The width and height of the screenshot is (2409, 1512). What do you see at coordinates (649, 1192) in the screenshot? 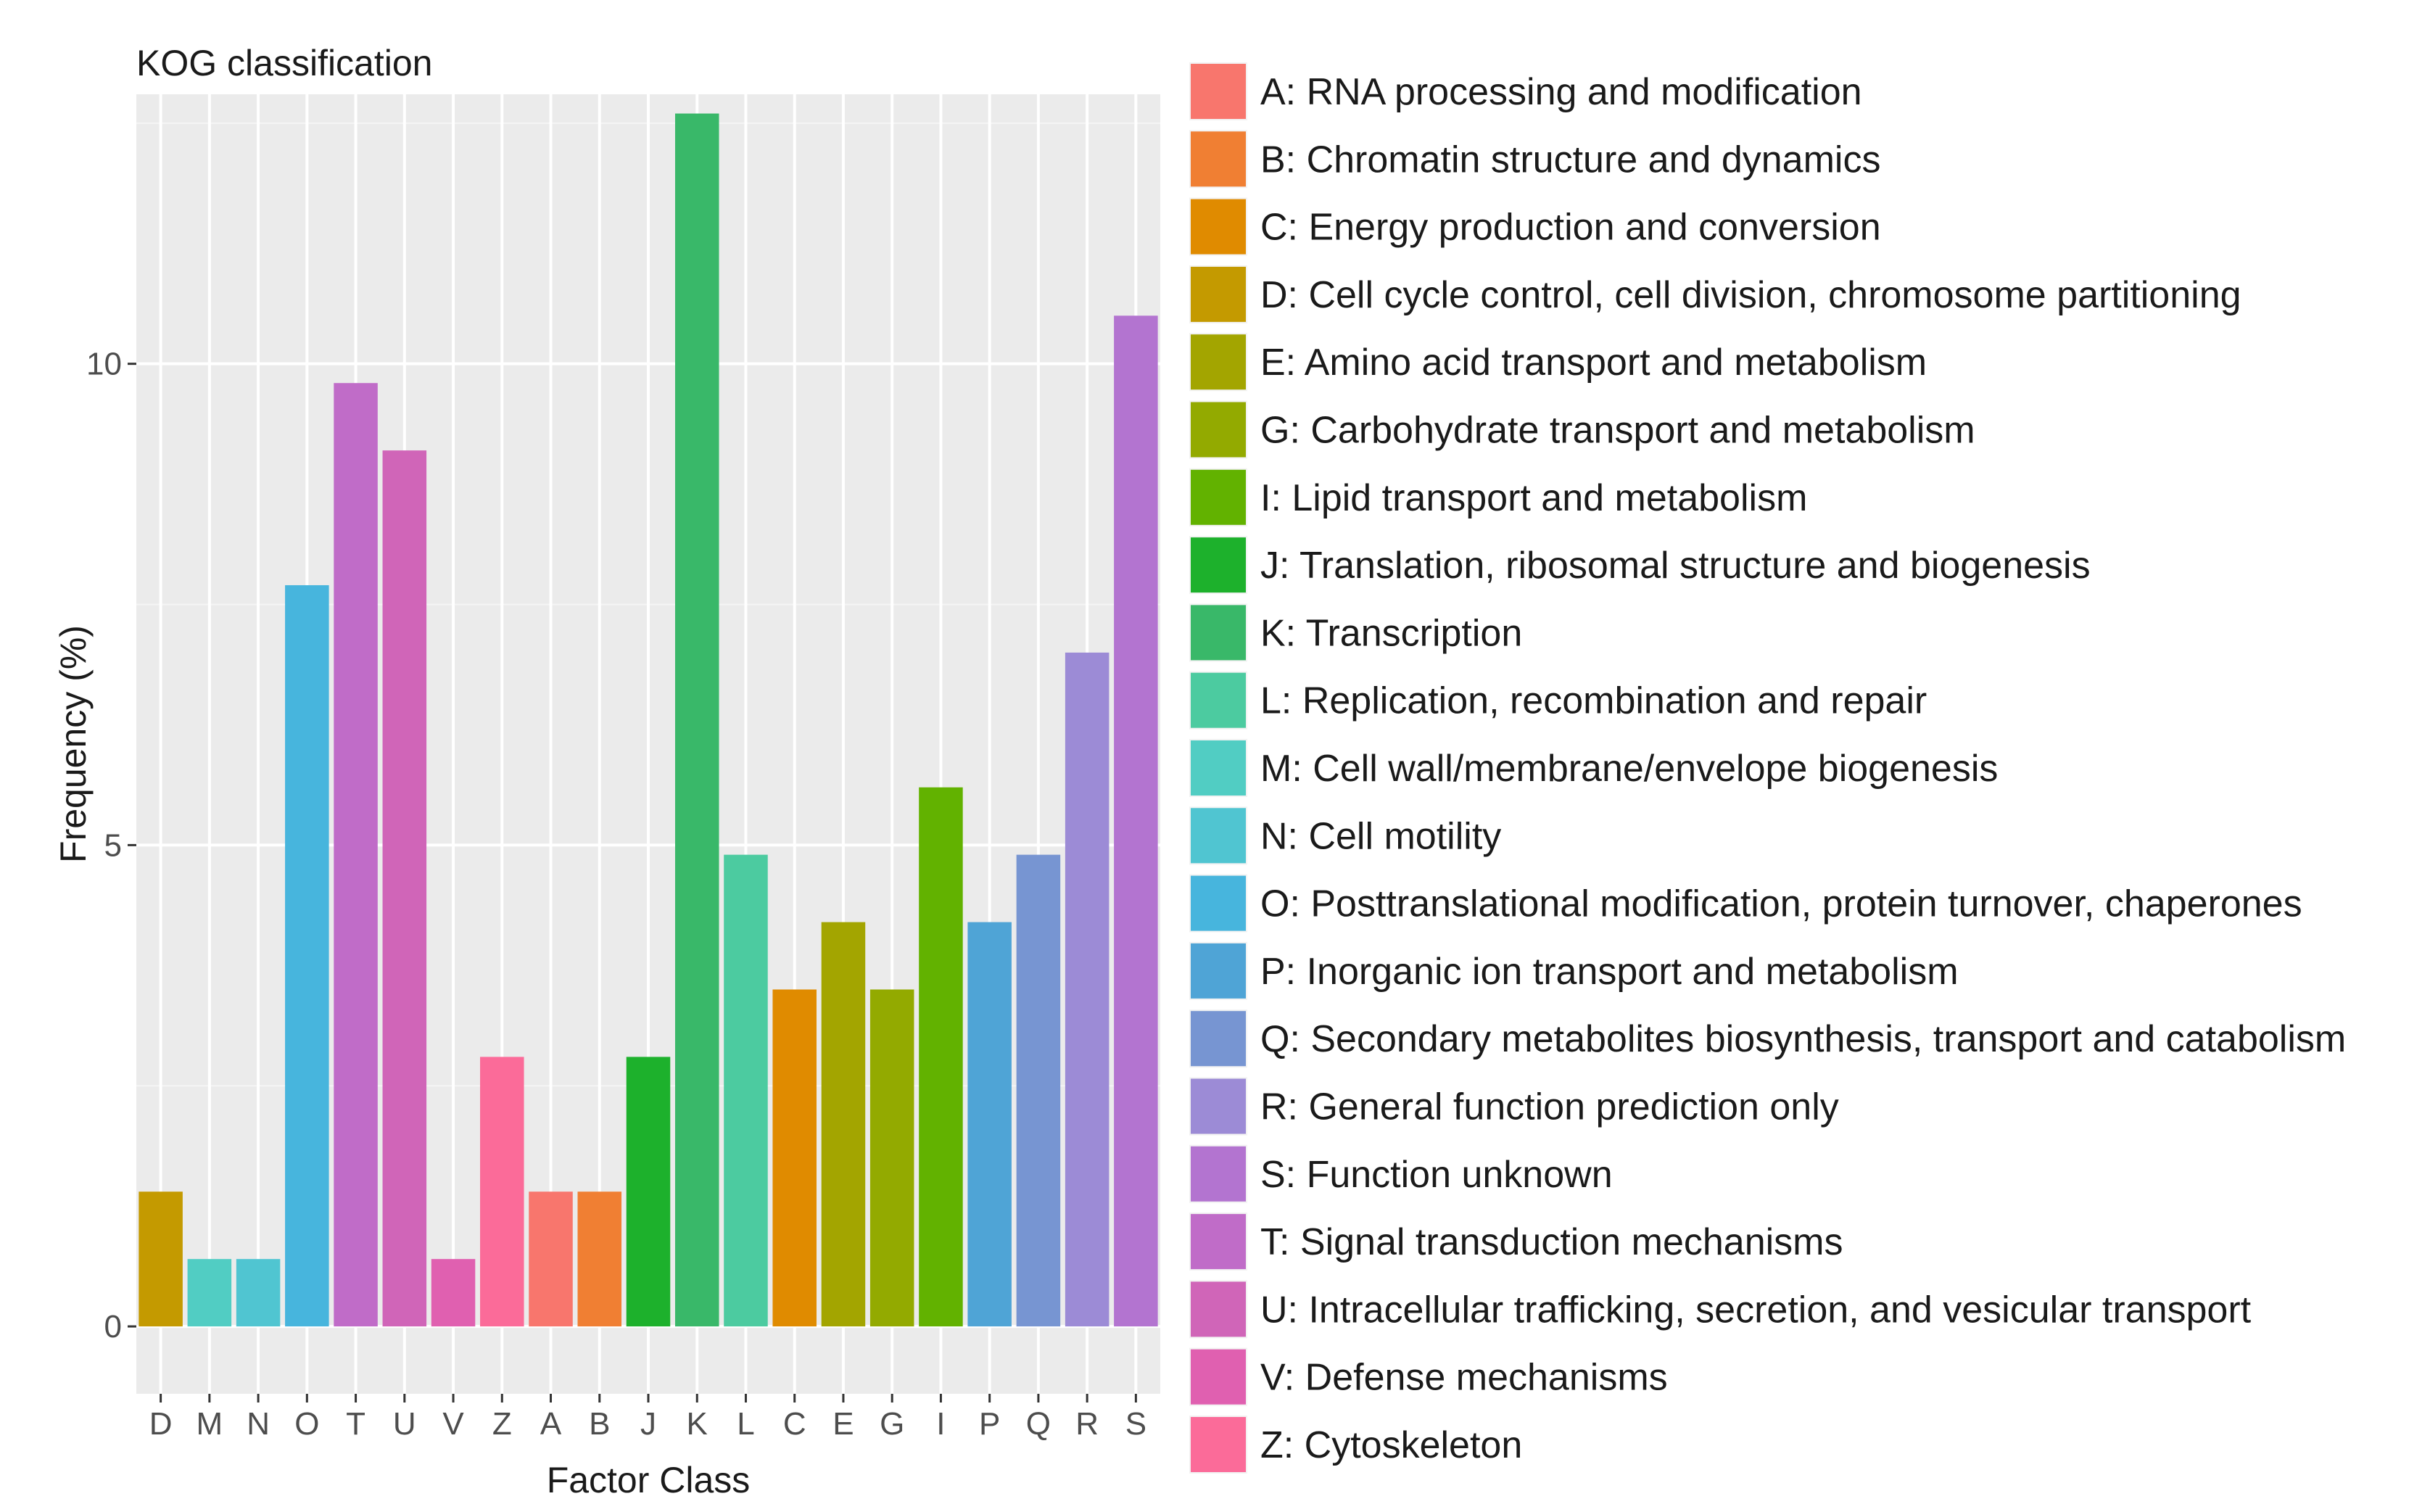
I see `bar-J` at bounding box center [649, 1192].